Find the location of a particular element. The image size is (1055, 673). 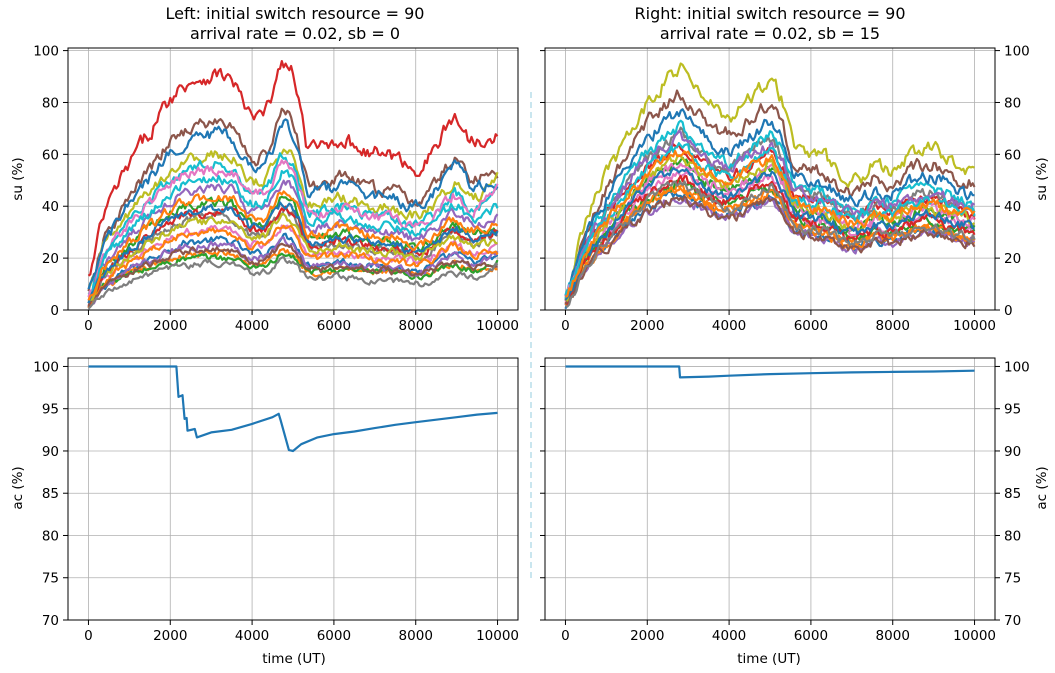

left-top-ylabel: su (%) is located at coordinates (18, 178).